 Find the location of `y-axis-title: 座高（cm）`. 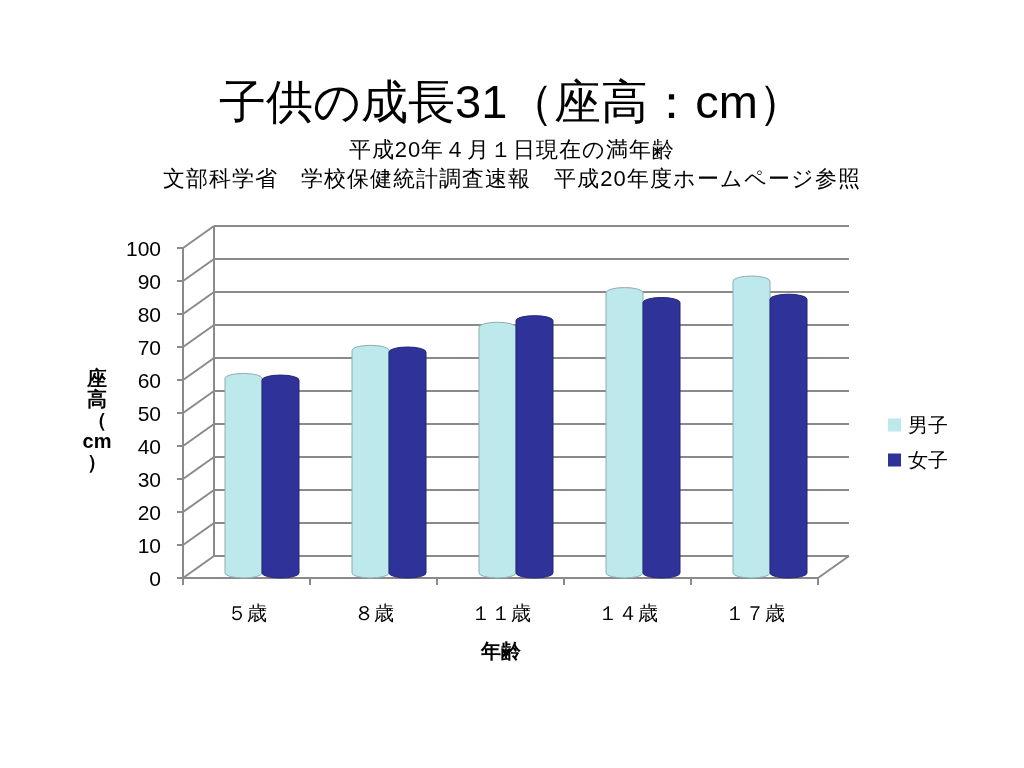

y-axis-title: 座高（cm） is located at coordinates (97, 420).